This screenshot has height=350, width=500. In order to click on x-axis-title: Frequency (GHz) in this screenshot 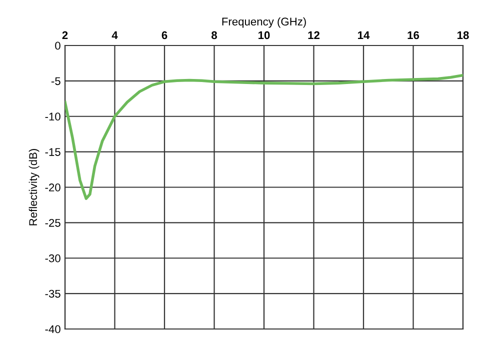, I will do `click(264, 22)`.